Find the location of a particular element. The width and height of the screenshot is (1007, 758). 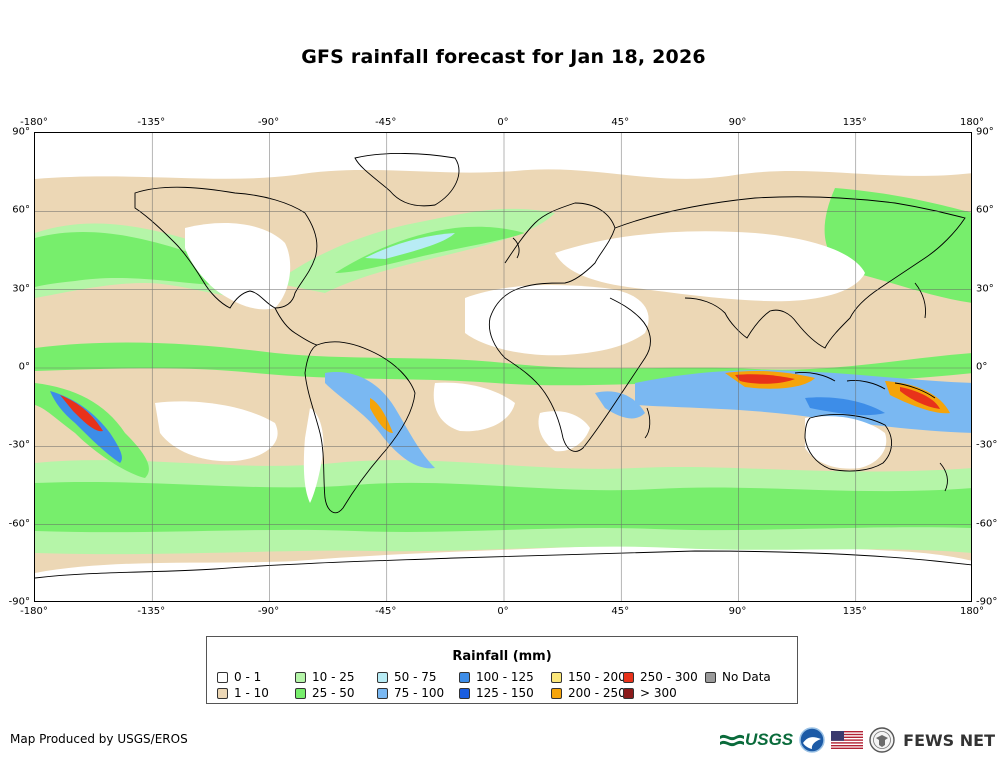

longitude-tick-label-top: -135° is located at coordinates (151, 122).